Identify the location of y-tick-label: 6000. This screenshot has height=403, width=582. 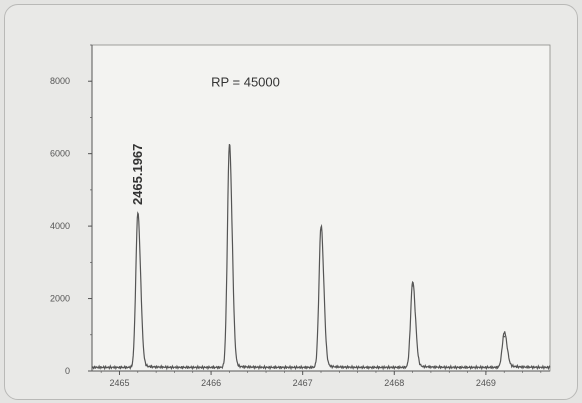
(60, 154).